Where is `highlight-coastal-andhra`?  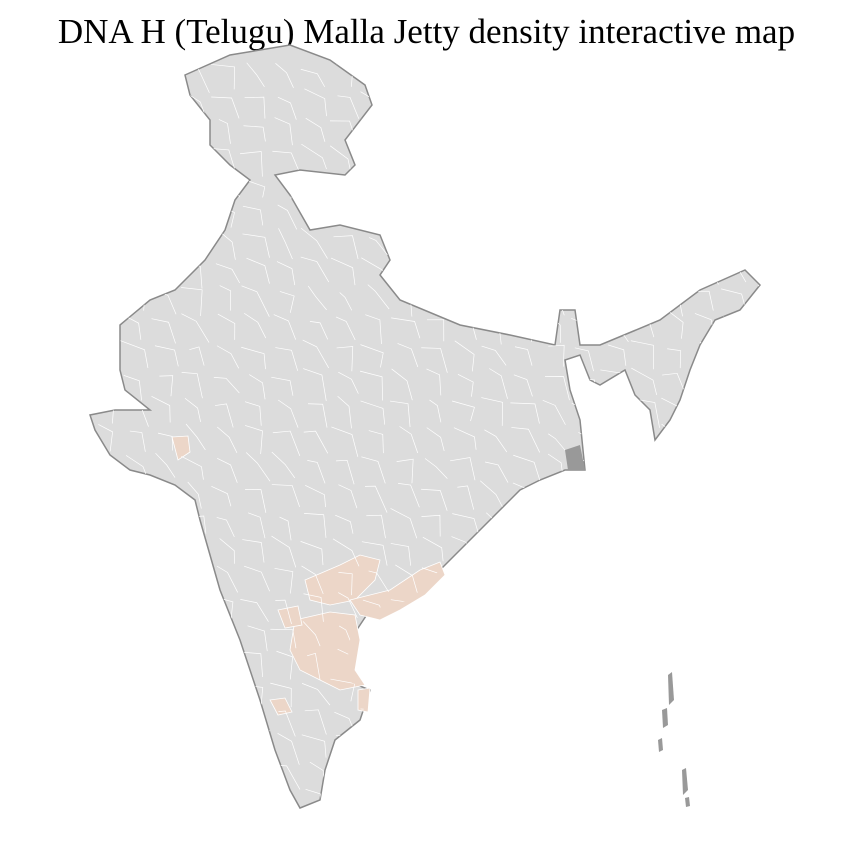 highlight-coastal-andhra is located at coordinates (397, 591).